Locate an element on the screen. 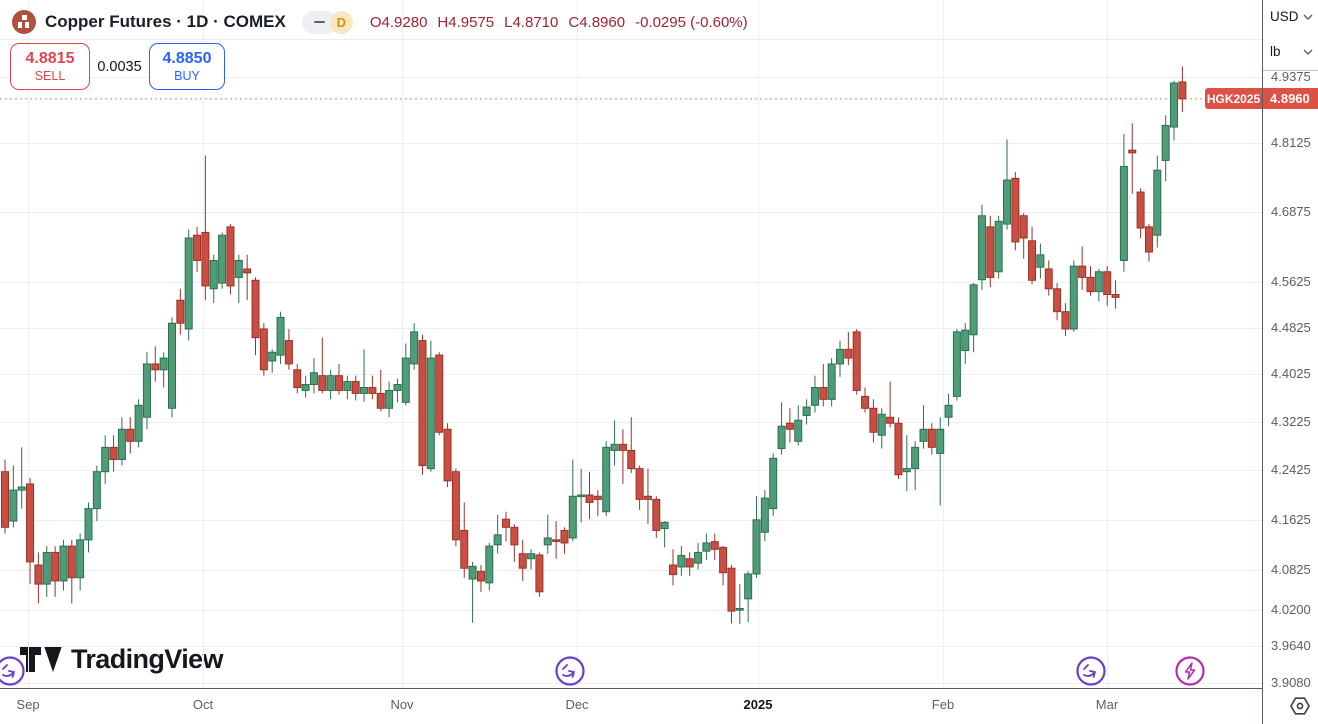 The image size is (1318, 724). collapse-legend-button is located at coordinates (319, 22).